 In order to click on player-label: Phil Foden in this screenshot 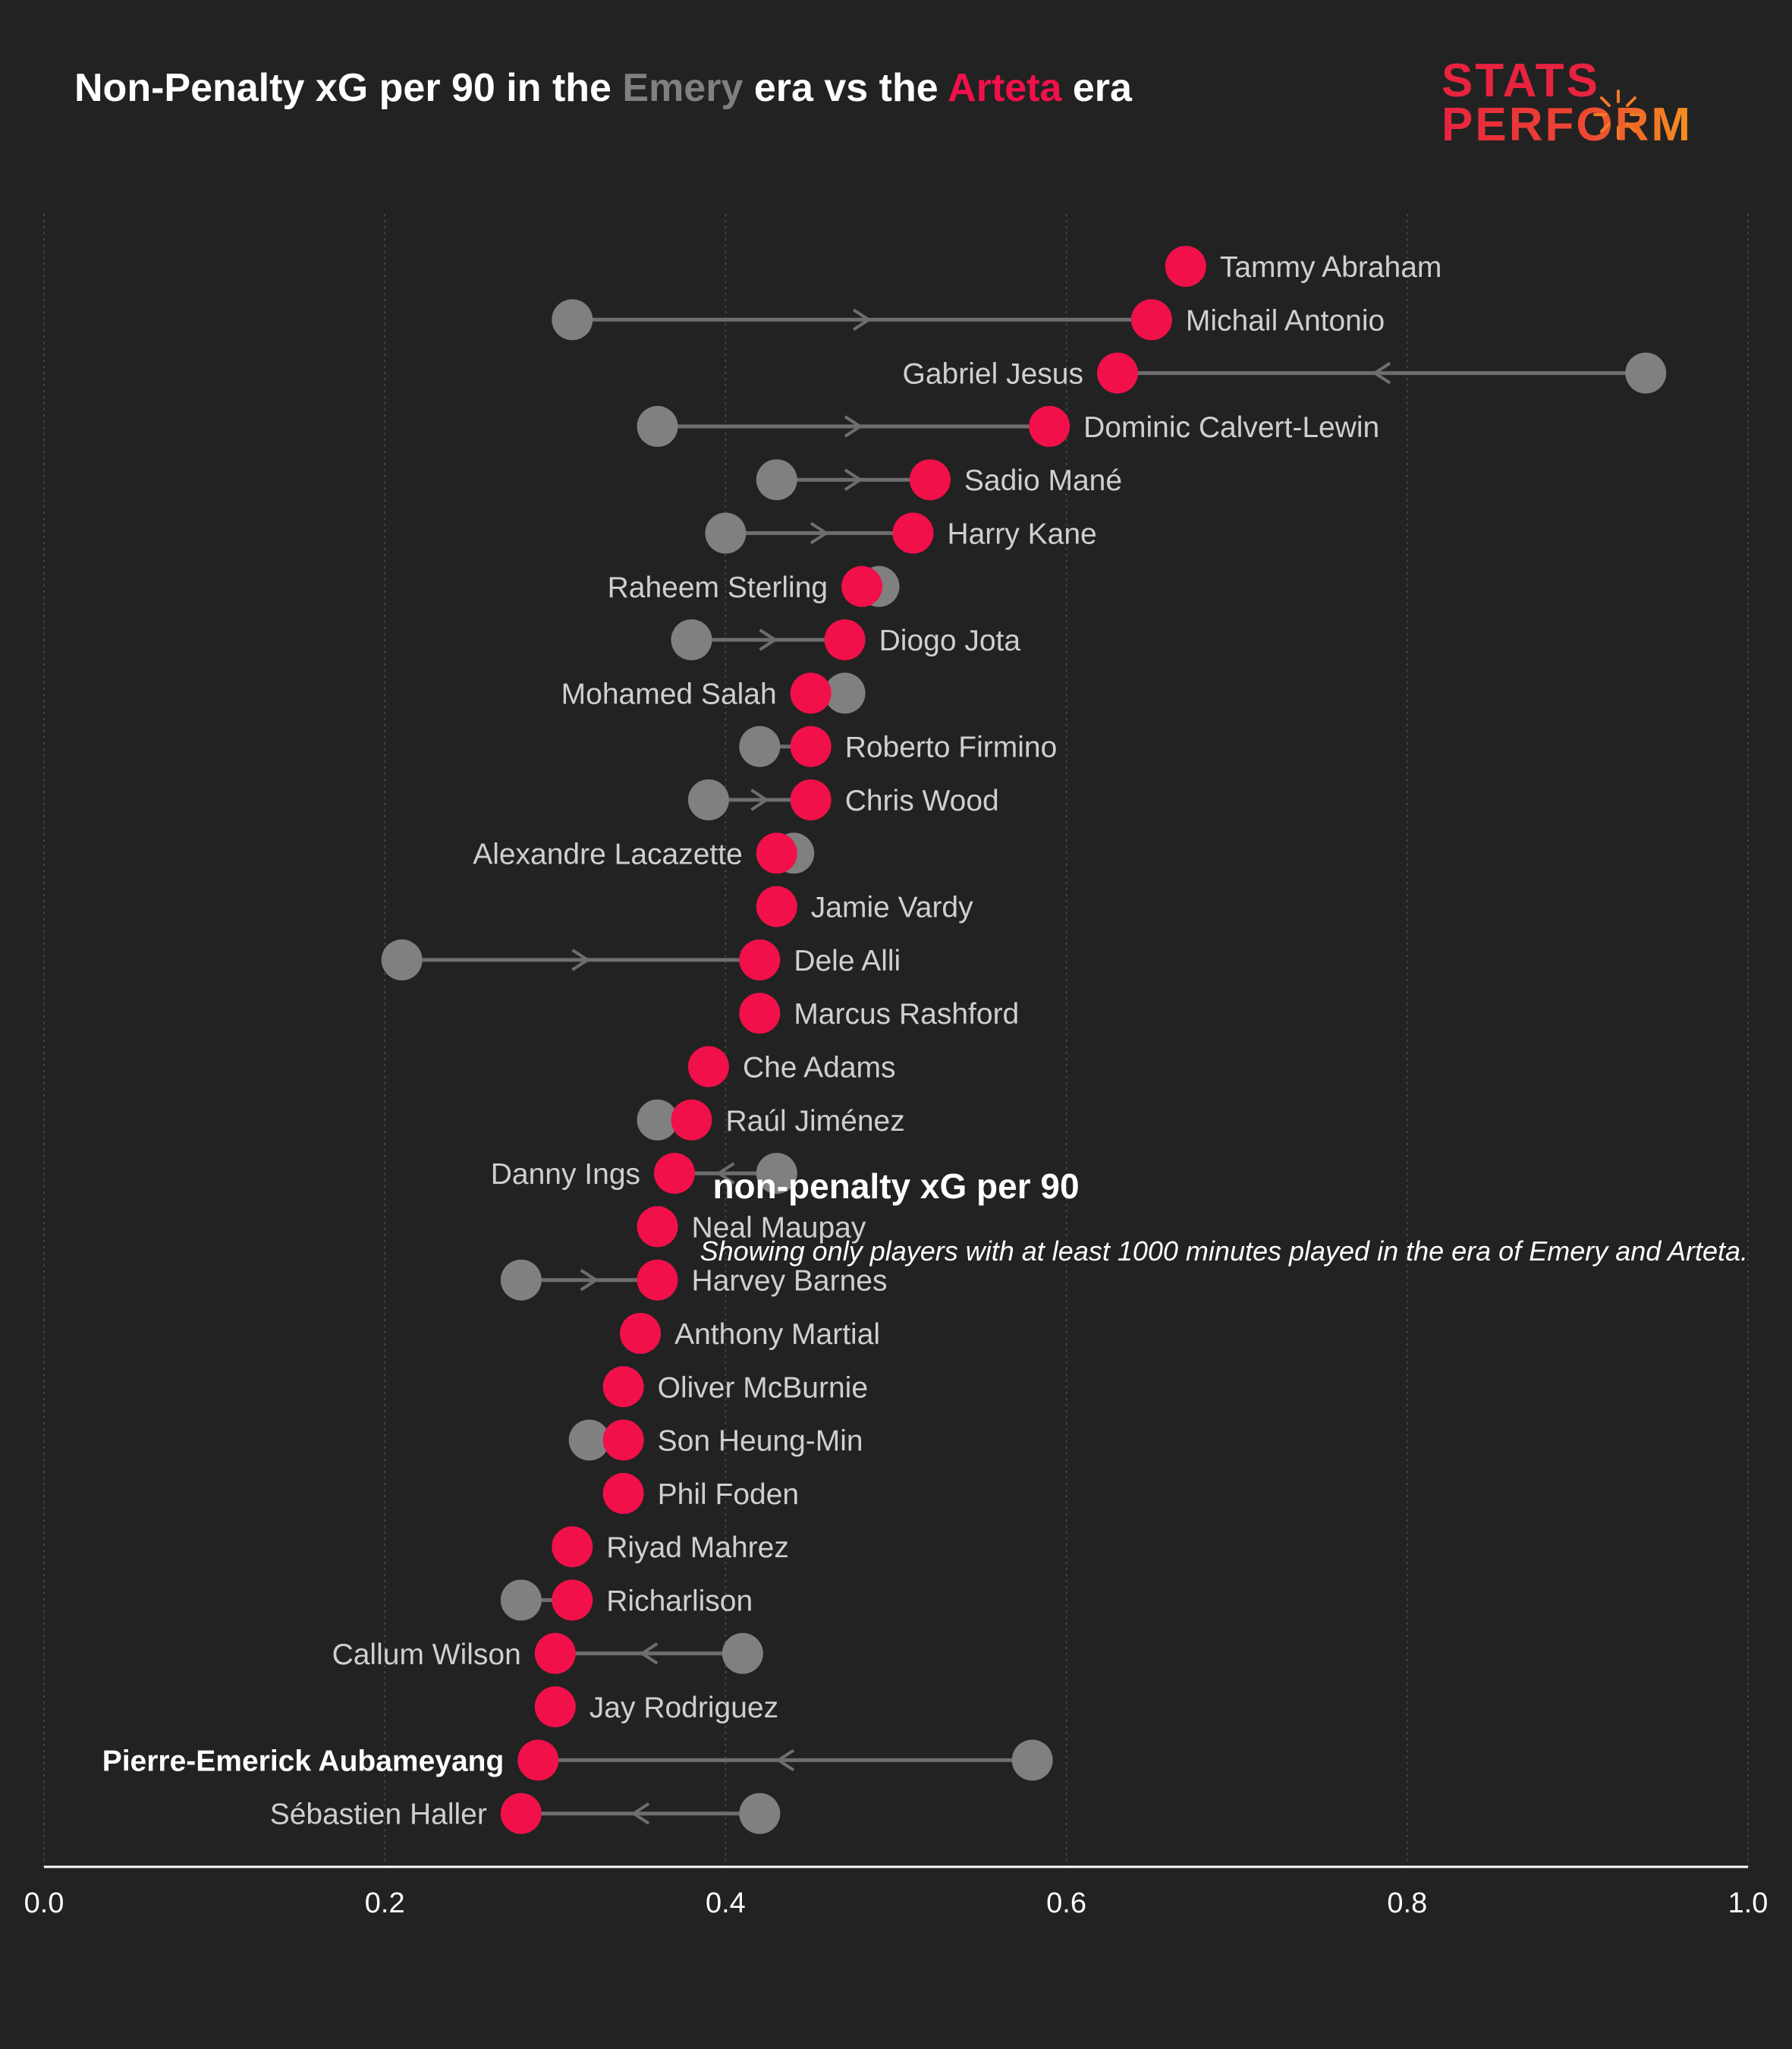, I will do `click(728, 1494)`.